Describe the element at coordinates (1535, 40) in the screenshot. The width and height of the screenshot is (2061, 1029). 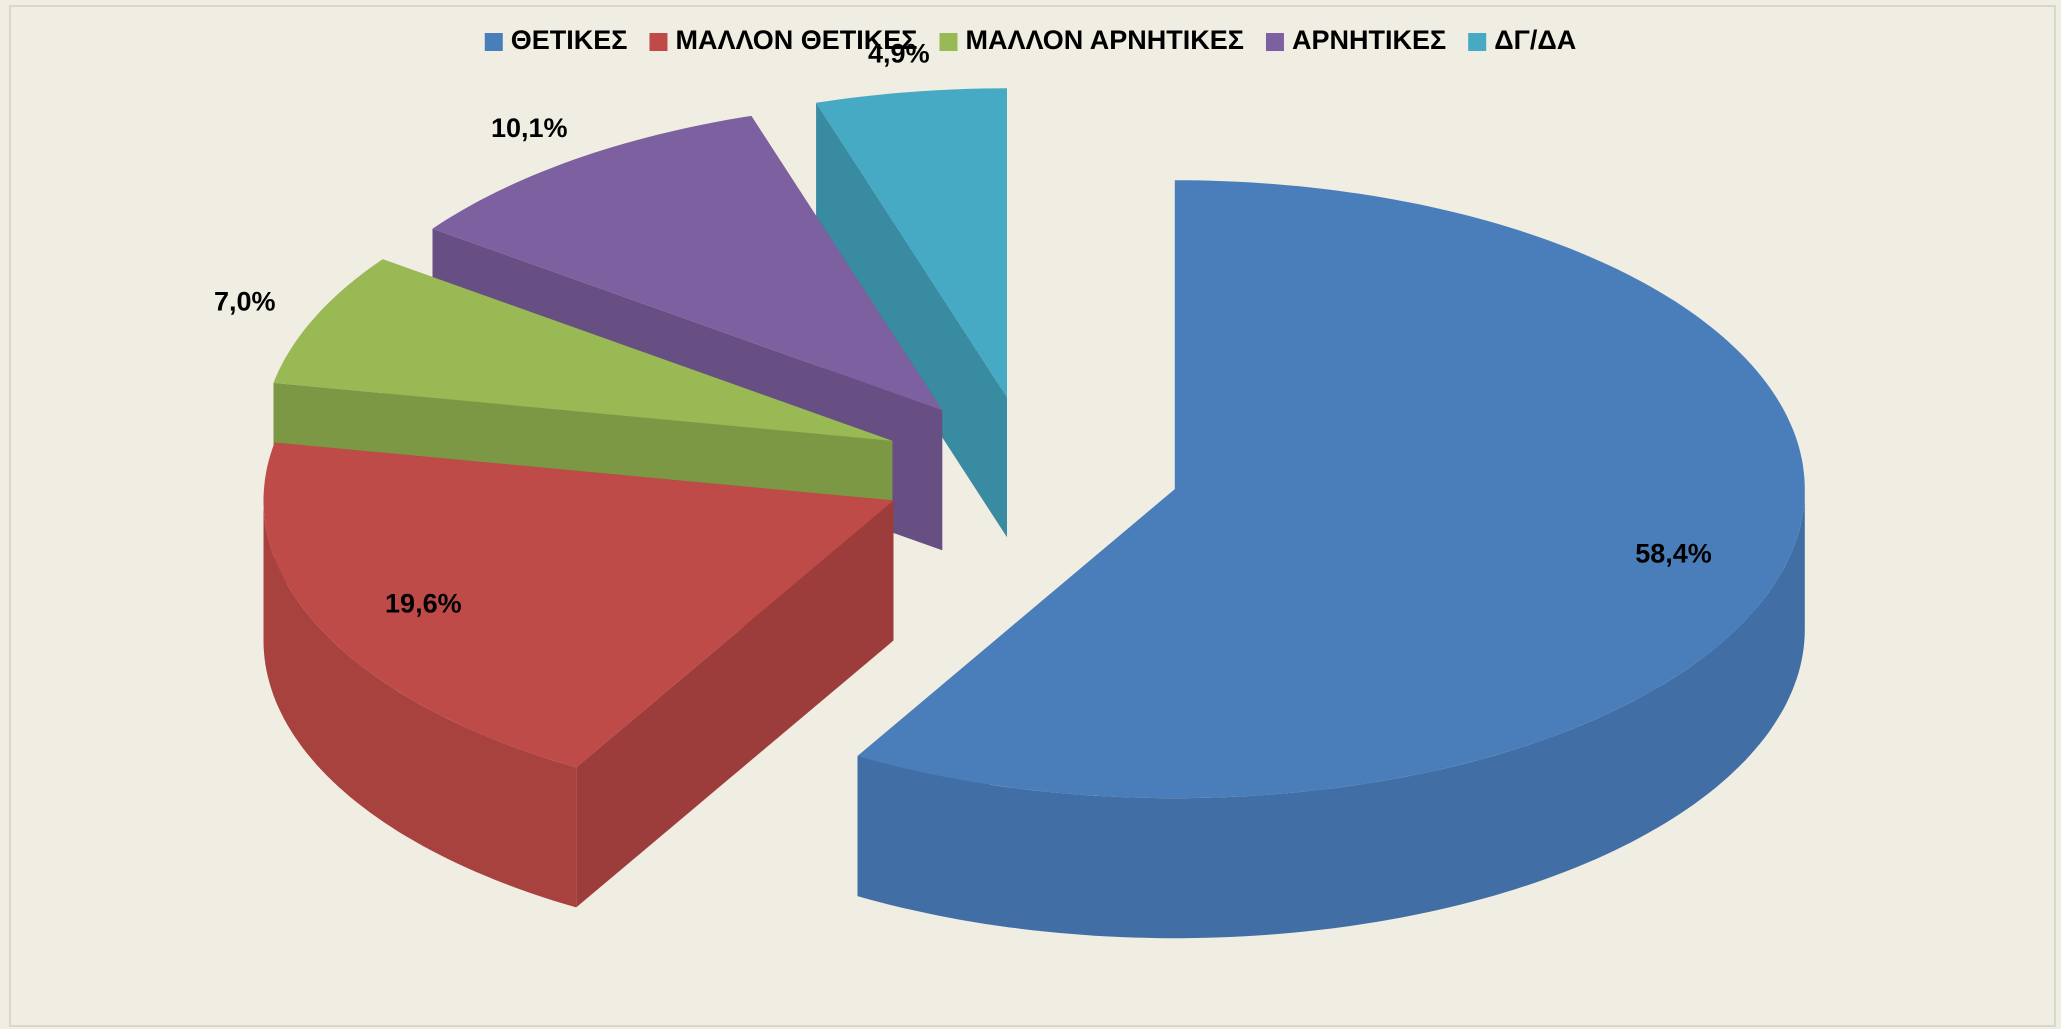
I see `legend-label: ΔΓ/ΔΑ` at that location.